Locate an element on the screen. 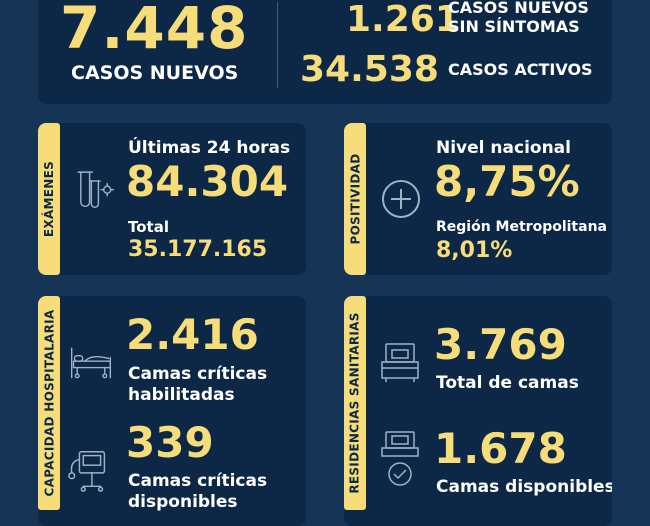 The image size is (650, 526). exams-tab-label: EXÁMENES is located at coordinates (49, 199).